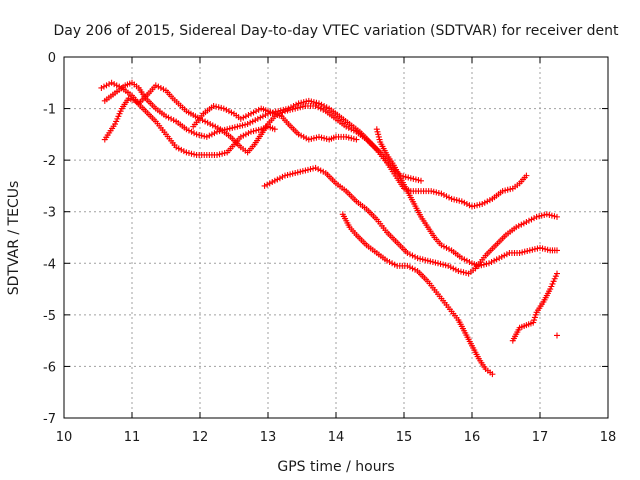 Image resolution: width=640 pixels, height=480 pixels. What do you see at coordinates (132, 437) in the screenshot?
I see `x-tick-label: 11` at bounding box center [132, 437].